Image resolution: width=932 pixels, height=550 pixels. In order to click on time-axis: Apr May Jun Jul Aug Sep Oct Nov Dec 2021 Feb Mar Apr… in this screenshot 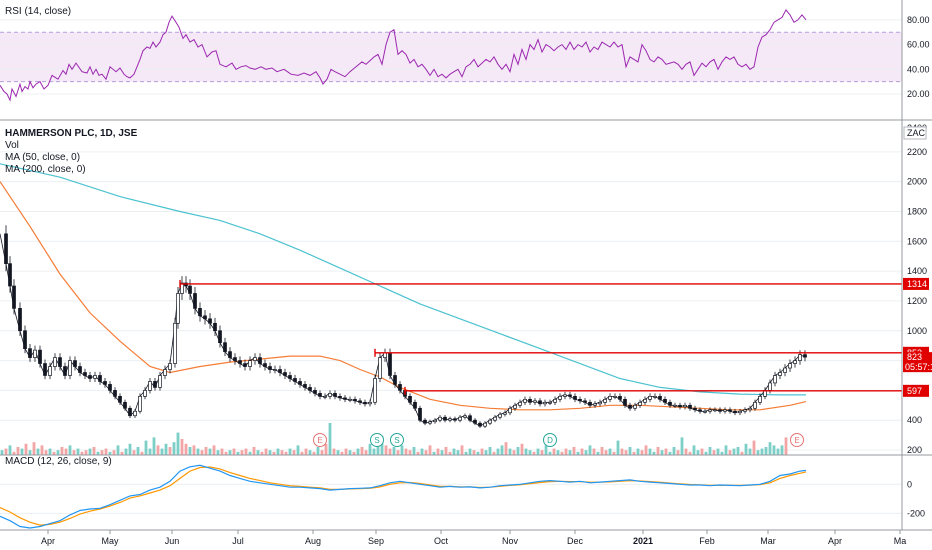, I will do `click(473, 538)`.